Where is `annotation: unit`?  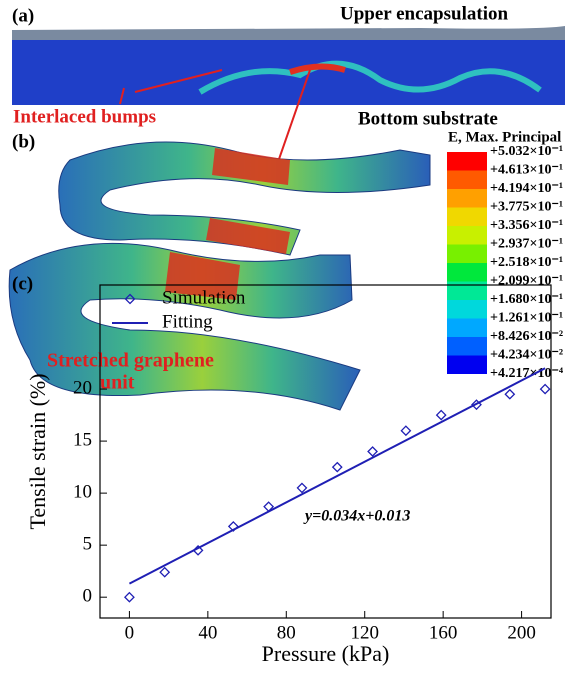 annotation: unit is located at coordinates (117, 383).